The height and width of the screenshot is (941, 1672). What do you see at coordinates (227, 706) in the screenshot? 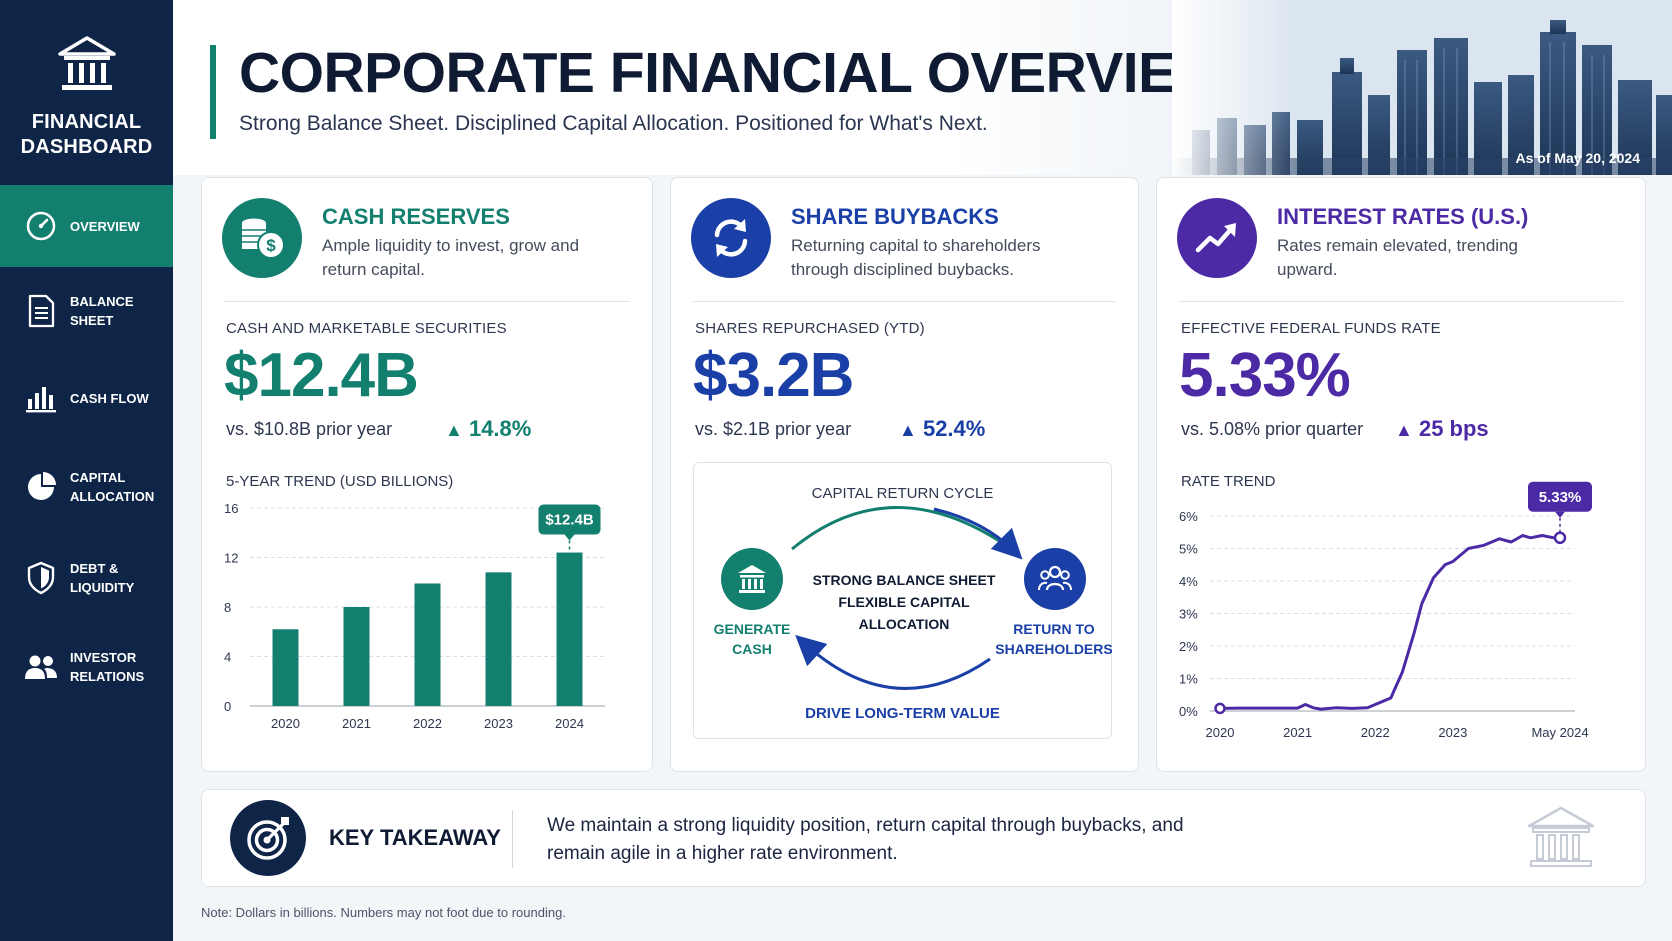
I see `y-tick-label: 0` at bounding box center [227, 706].